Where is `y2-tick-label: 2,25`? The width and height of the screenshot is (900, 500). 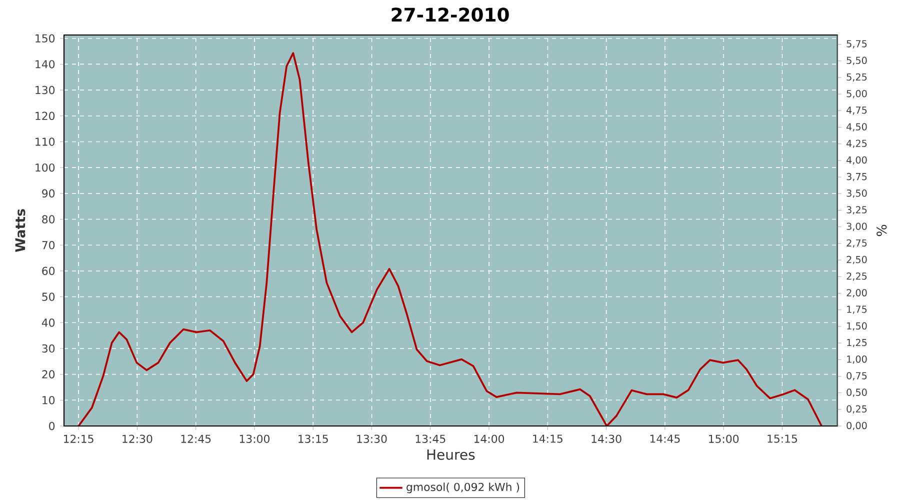 y2-tick-label: 2,25 is located at coordinates (856, 276).